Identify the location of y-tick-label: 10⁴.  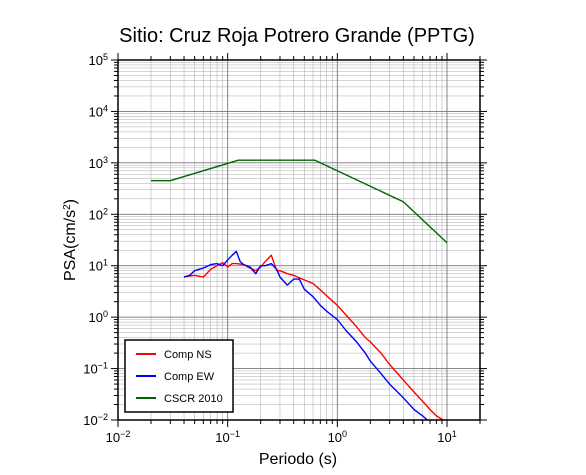
(98, 111).